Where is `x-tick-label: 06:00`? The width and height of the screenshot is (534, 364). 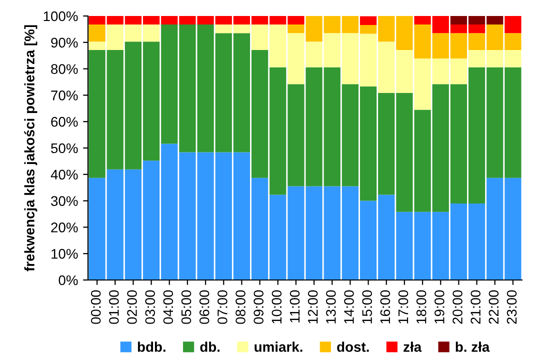 x-tick-label: 06:00 is located at coordinates (204, 307).